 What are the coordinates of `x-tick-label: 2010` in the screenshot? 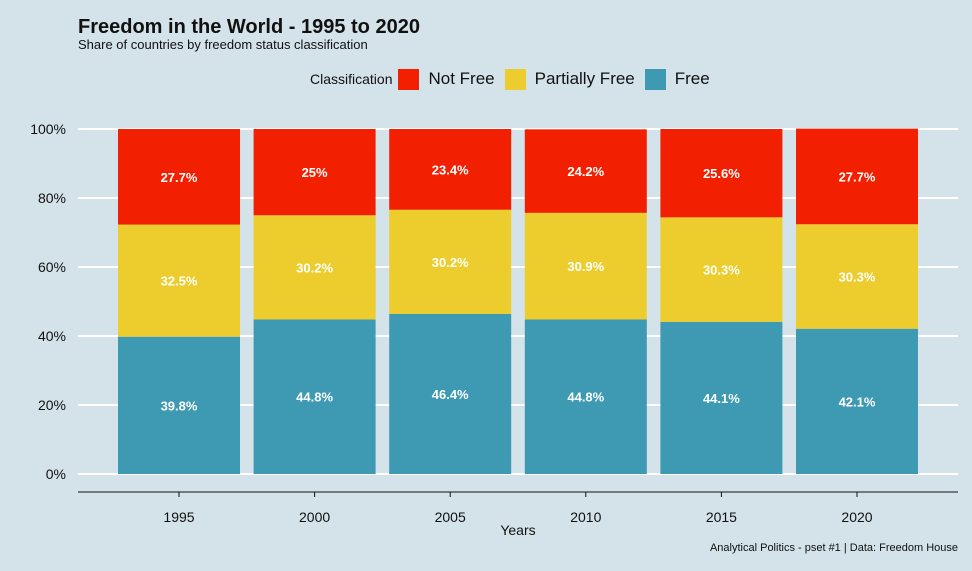 It's located at (585, 517).